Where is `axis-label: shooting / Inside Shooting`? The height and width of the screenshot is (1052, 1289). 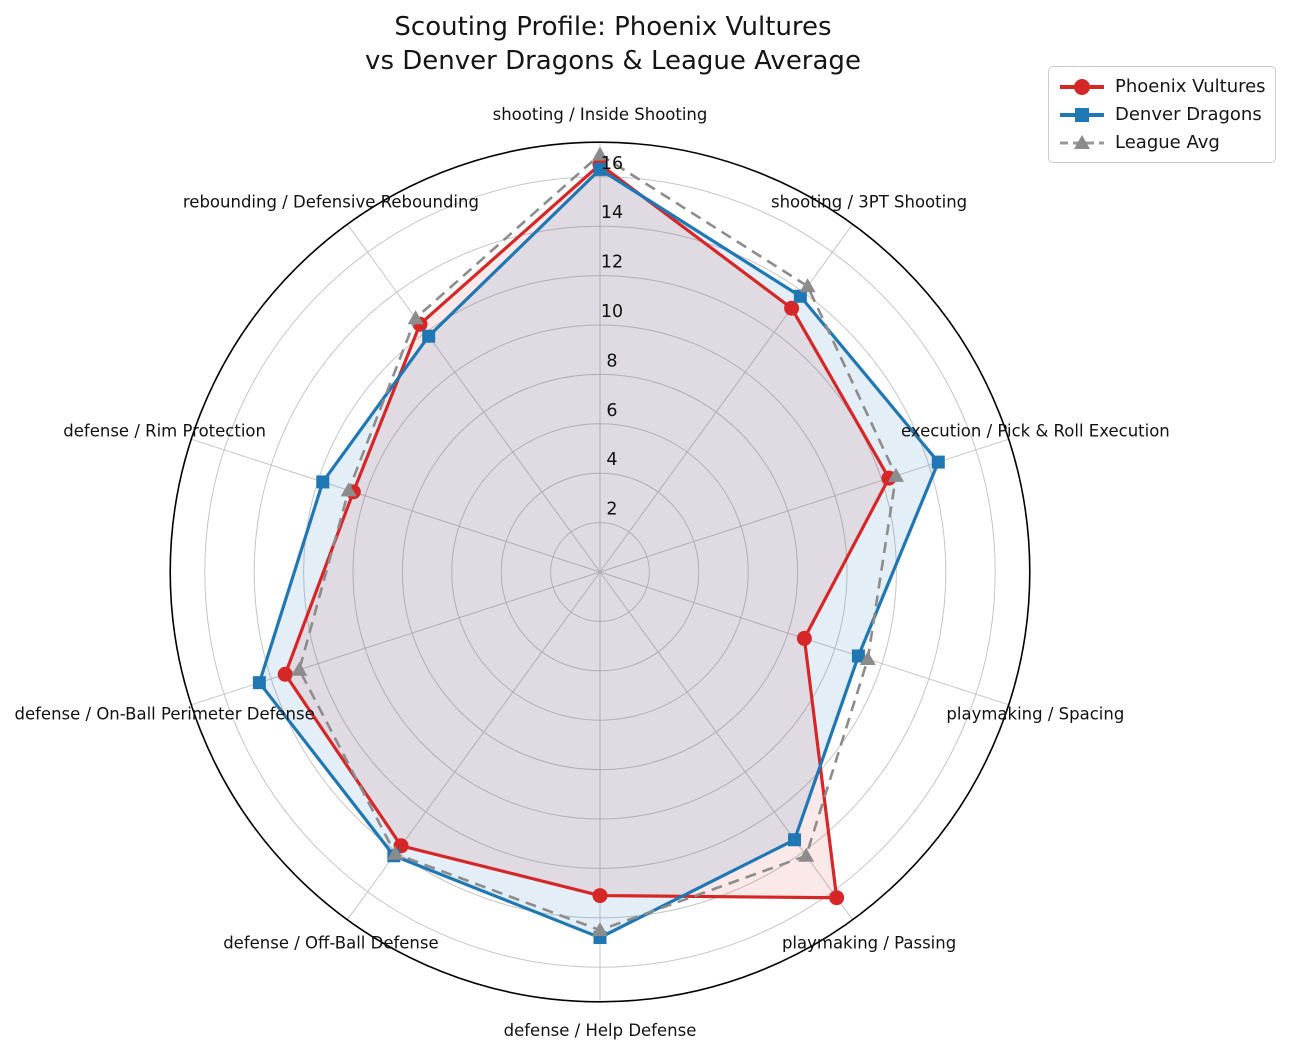 axis-label: shooting / Inside Shooting is located at coordinates (600, 114).